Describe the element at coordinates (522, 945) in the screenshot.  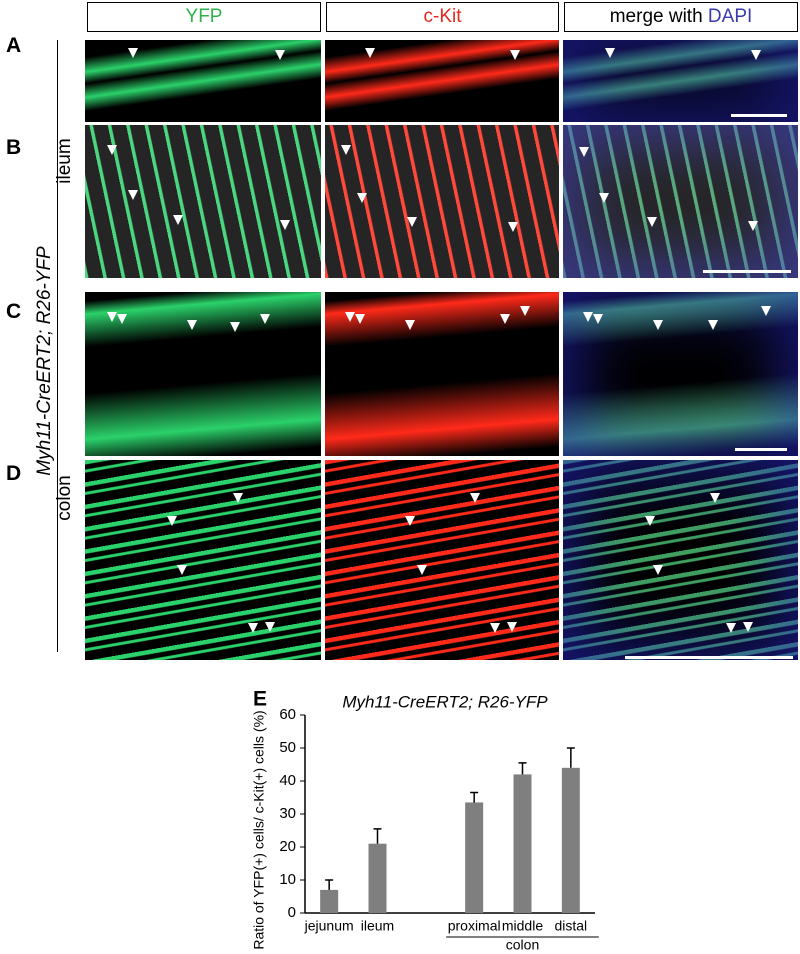
I see `group-label: colon` at that location.